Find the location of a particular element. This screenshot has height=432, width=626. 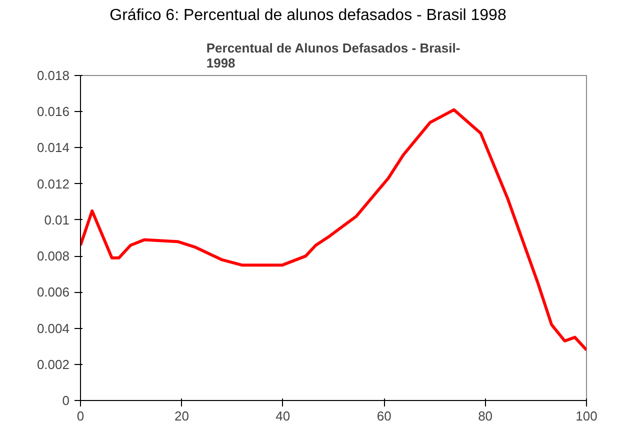

chart-title: Percentual de Alunos Defasados - Brasil- 1998 is located at coordinates (333, 55).